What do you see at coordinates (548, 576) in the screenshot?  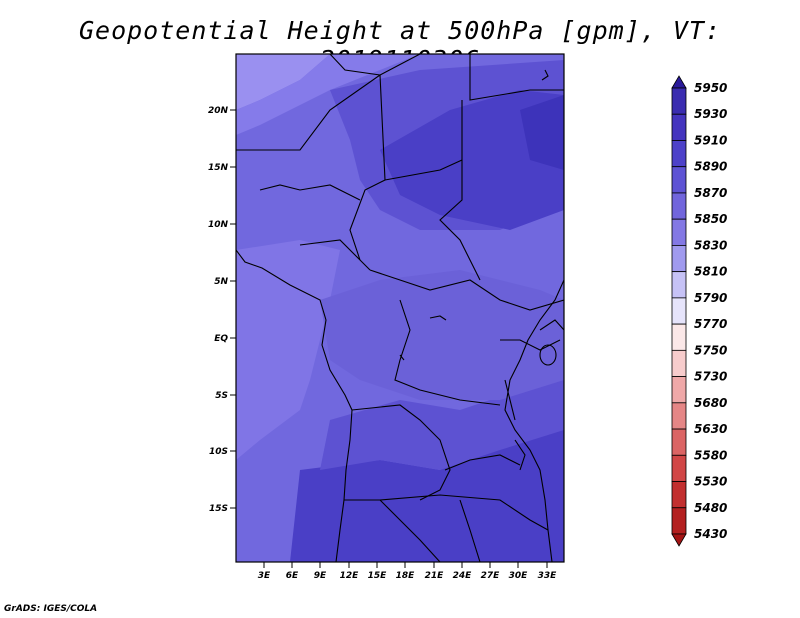 I see `lon-label: 33E` at bounding box center [548, 576].